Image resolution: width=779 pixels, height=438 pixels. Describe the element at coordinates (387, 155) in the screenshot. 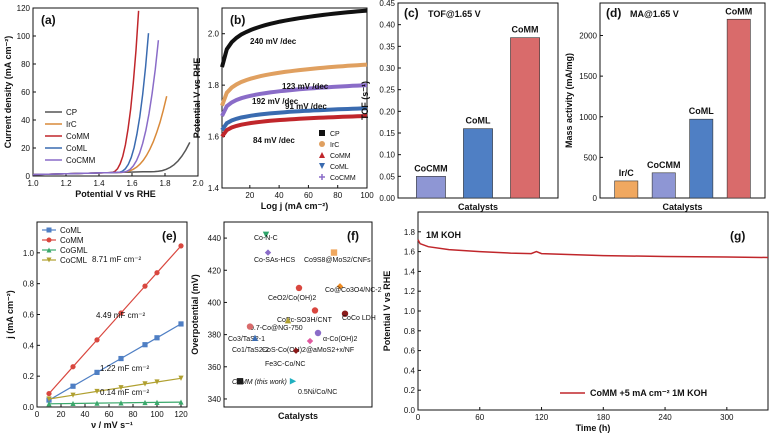

I see `y-tick-label: 0.10` at that location.